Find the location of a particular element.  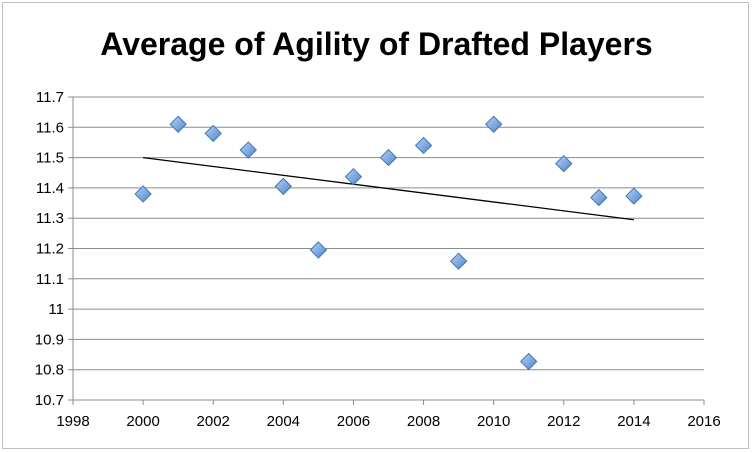

x-tick-label: 2016 is located at coordinates (703, 421).